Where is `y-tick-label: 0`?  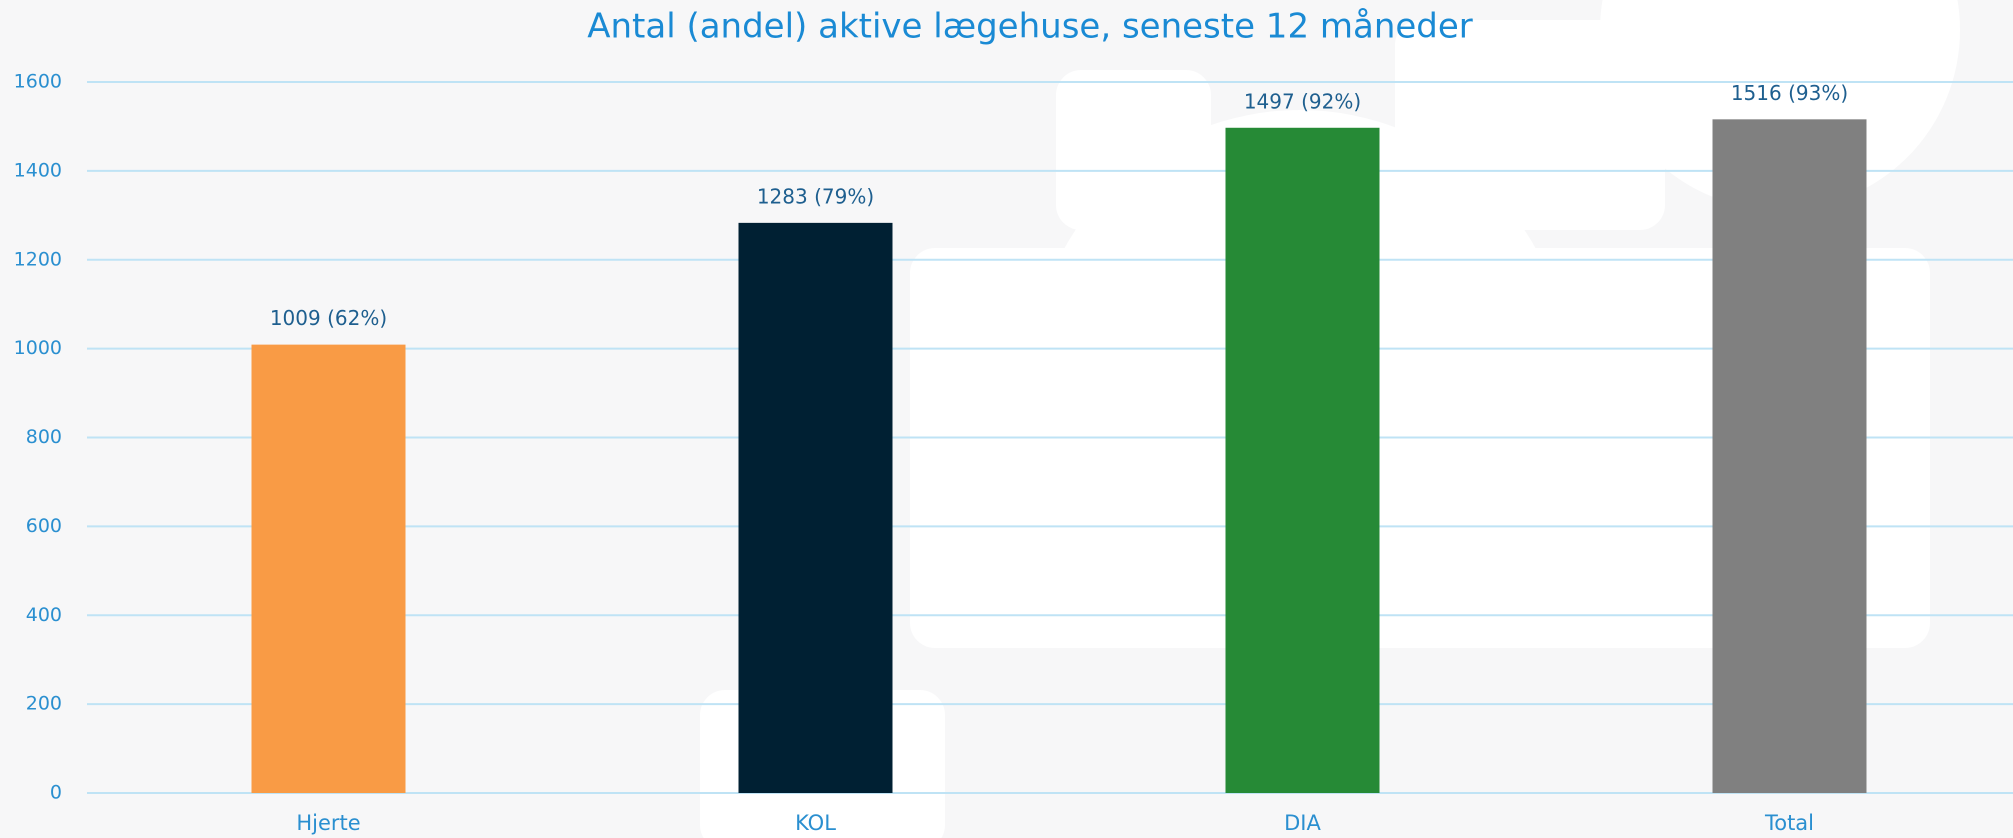
y-tick-label: 0 is located at coordinates (56, 793).